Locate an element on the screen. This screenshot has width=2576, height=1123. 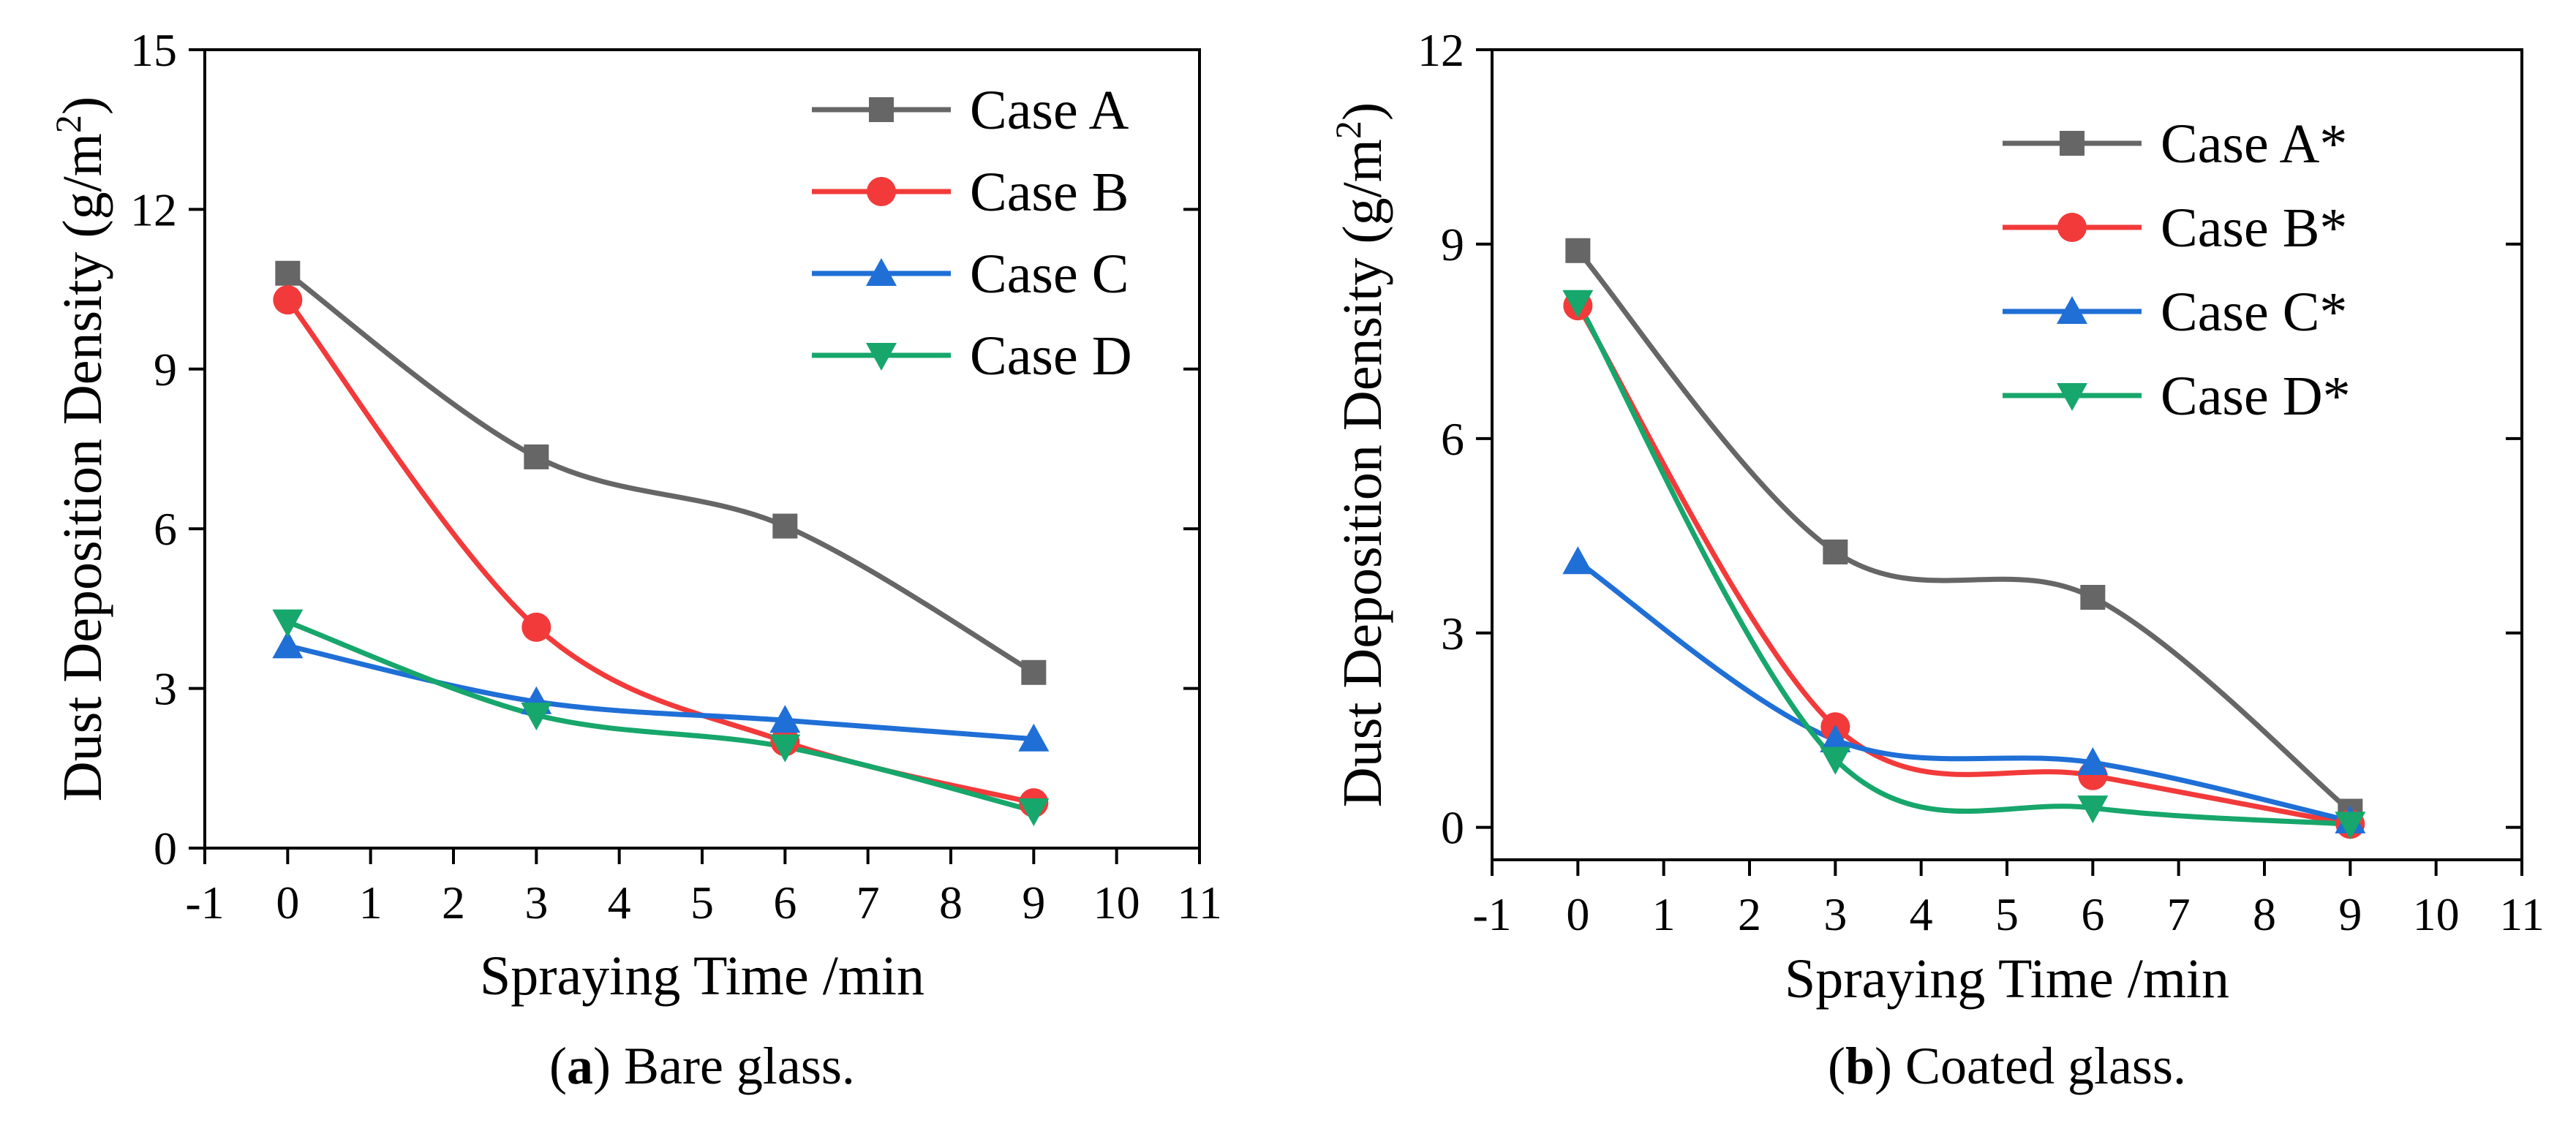
series-lines is located at coordinates (660, 542).